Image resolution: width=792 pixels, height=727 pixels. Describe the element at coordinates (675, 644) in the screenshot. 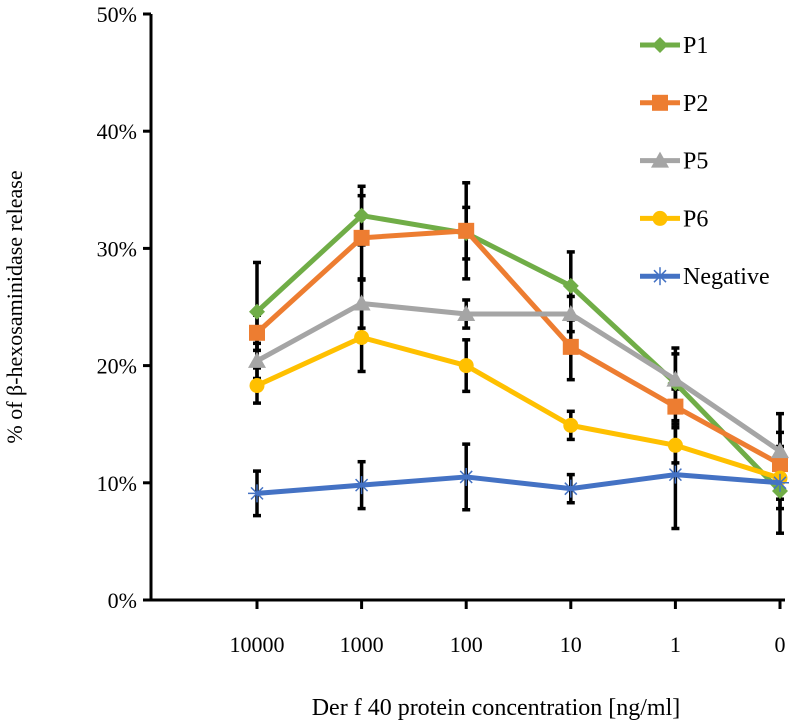

I see `x-tick-label: 1` at that location.